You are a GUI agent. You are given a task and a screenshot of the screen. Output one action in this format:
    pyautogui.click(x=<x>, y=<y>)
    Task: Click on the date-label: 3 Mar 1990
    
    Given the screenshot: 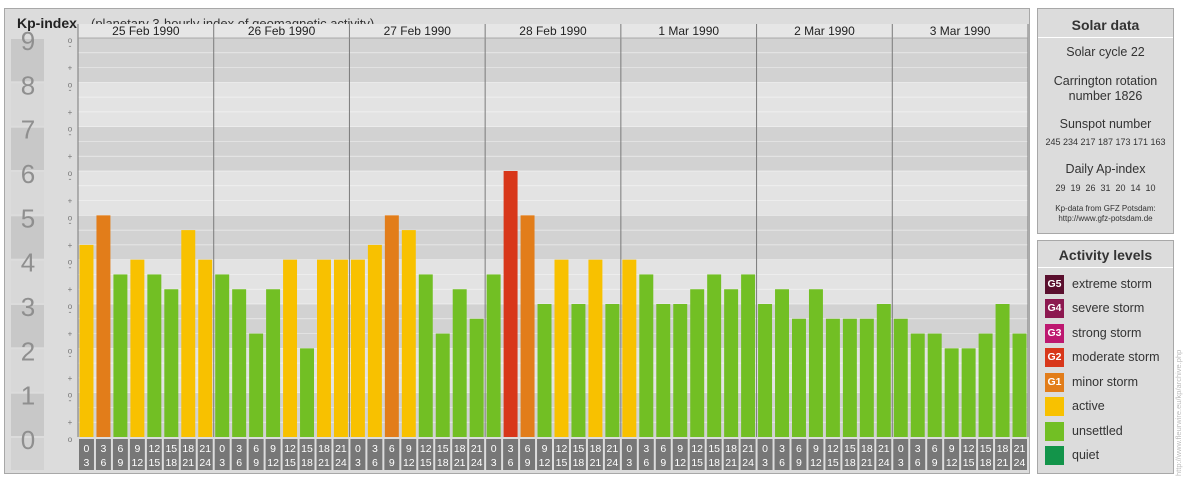 What is the action you would take?
    pyautogui.click(x=960, y=31)
    